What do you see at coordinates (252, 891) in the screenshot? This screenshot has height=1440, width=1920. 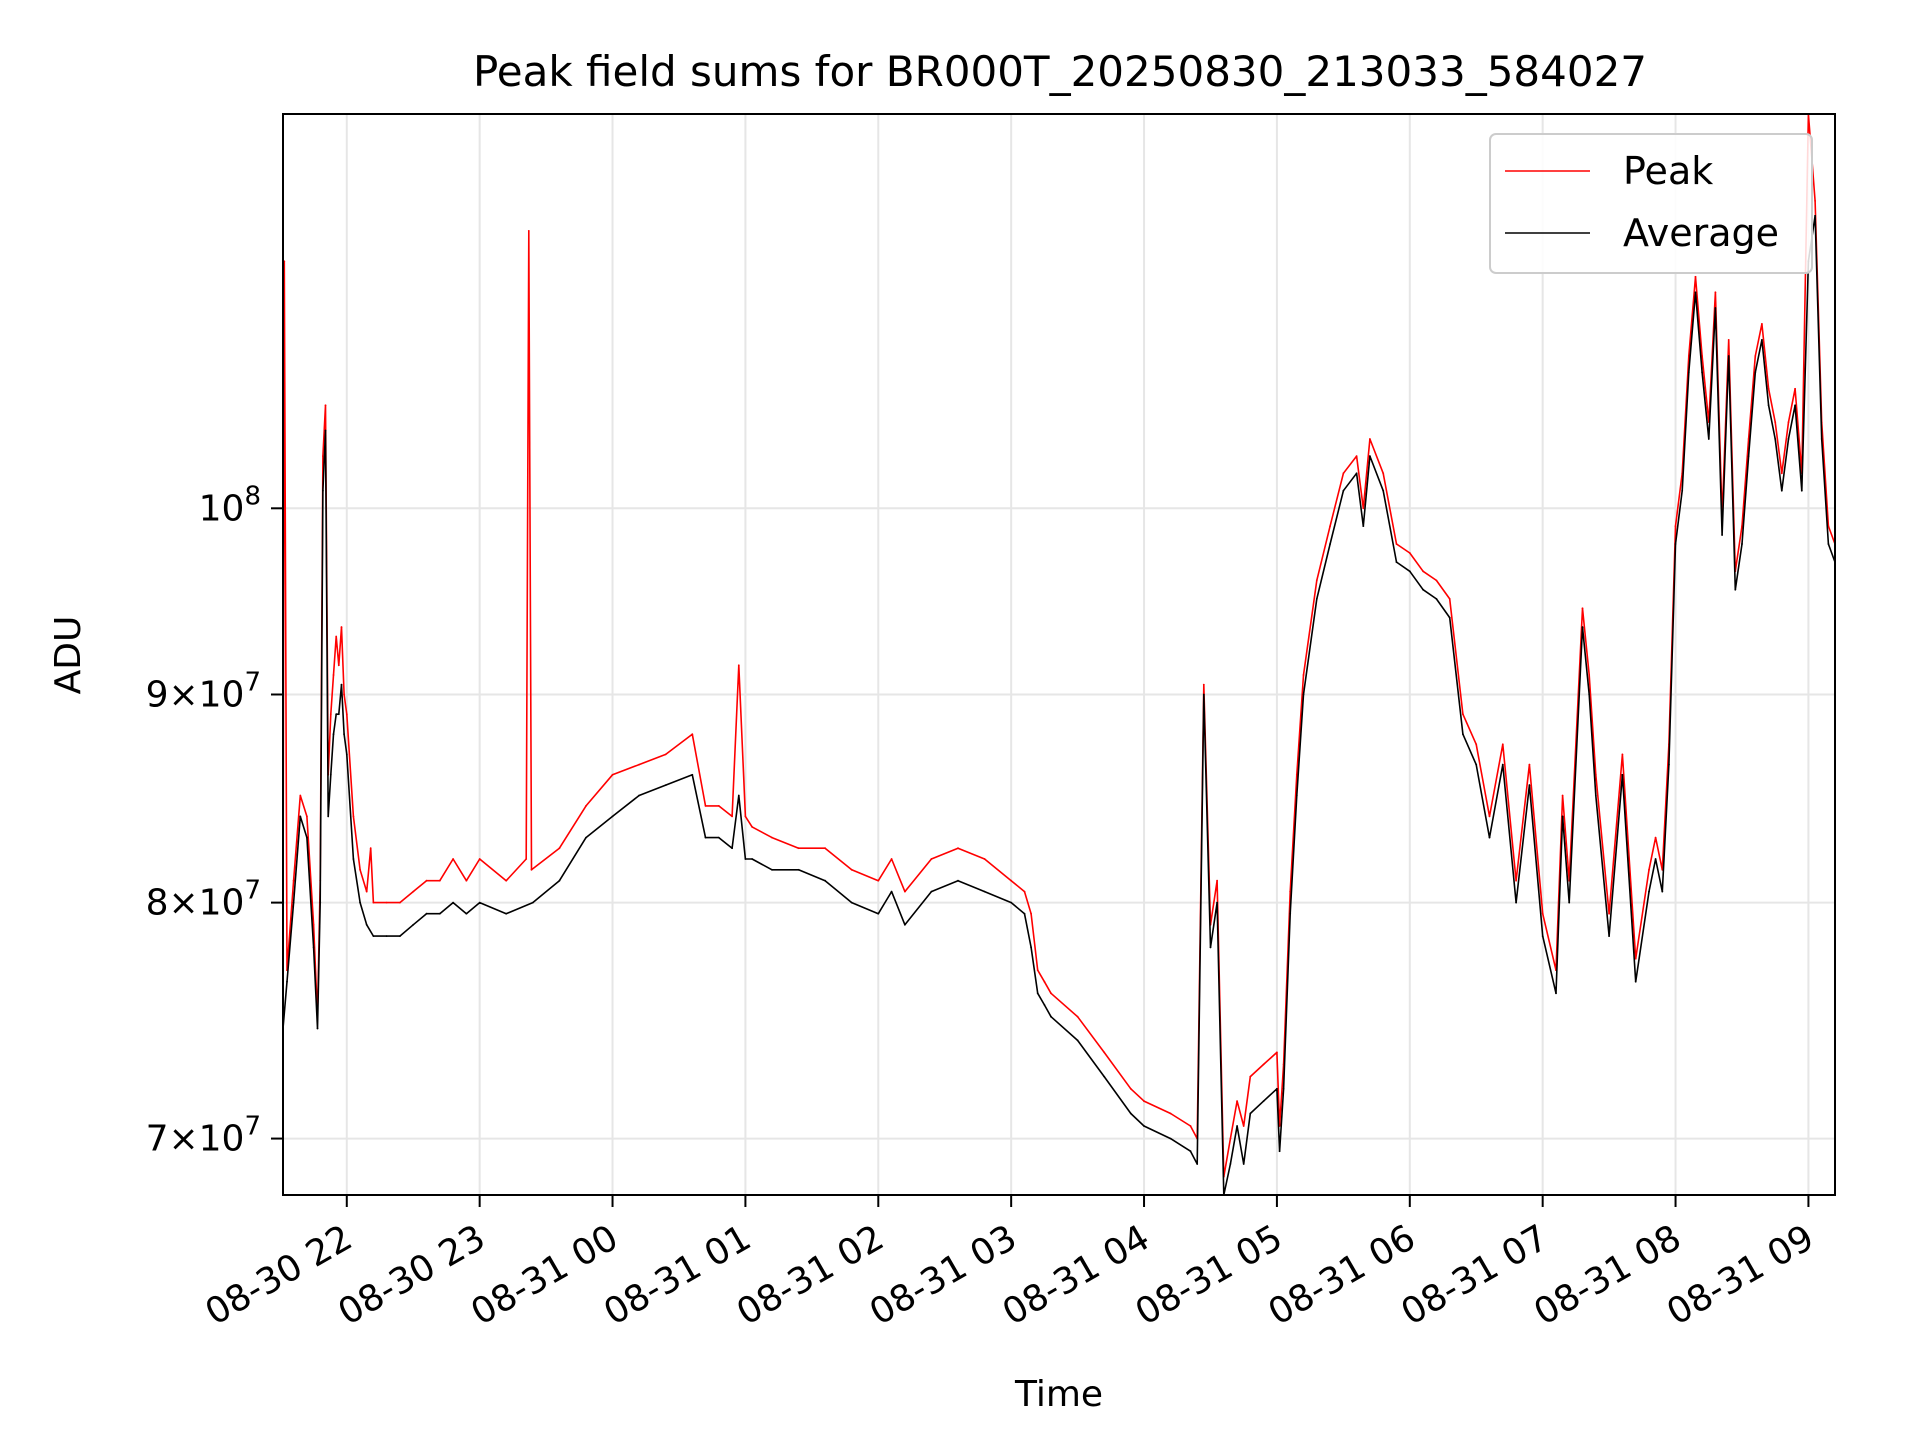 I see `y-tick-exponent: 7` at bounding box center [252, 891].